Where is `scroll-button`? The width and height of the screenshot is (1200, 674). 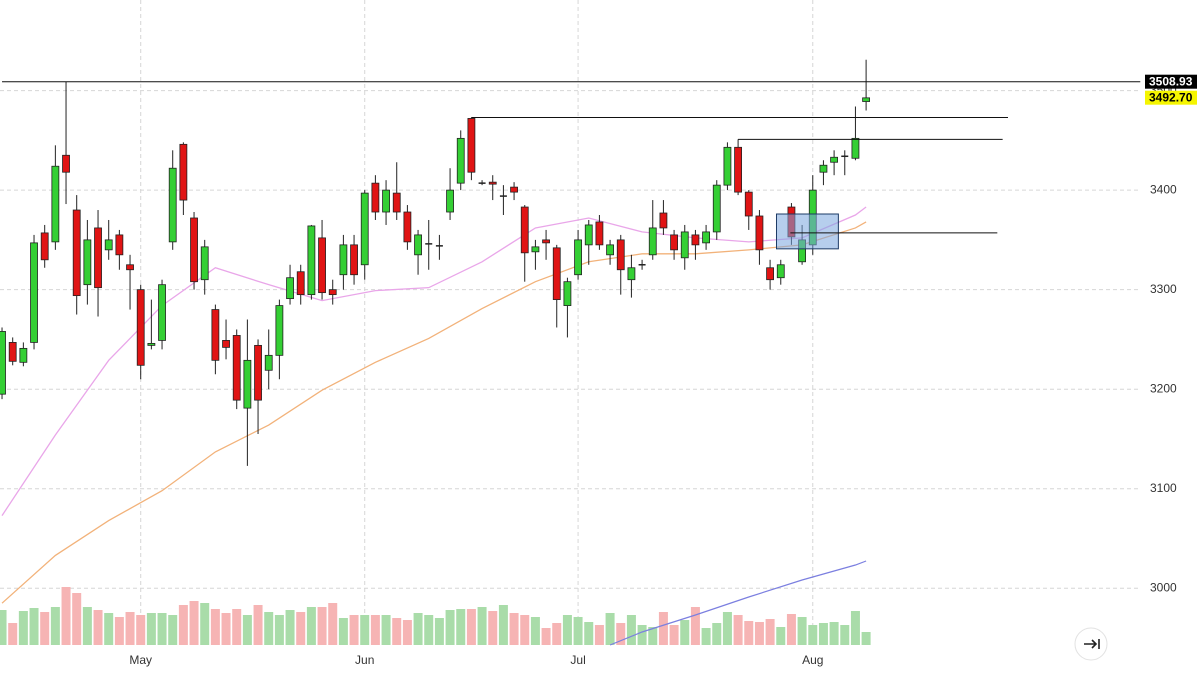 scroll-button is located at coordinates (1091, 644).